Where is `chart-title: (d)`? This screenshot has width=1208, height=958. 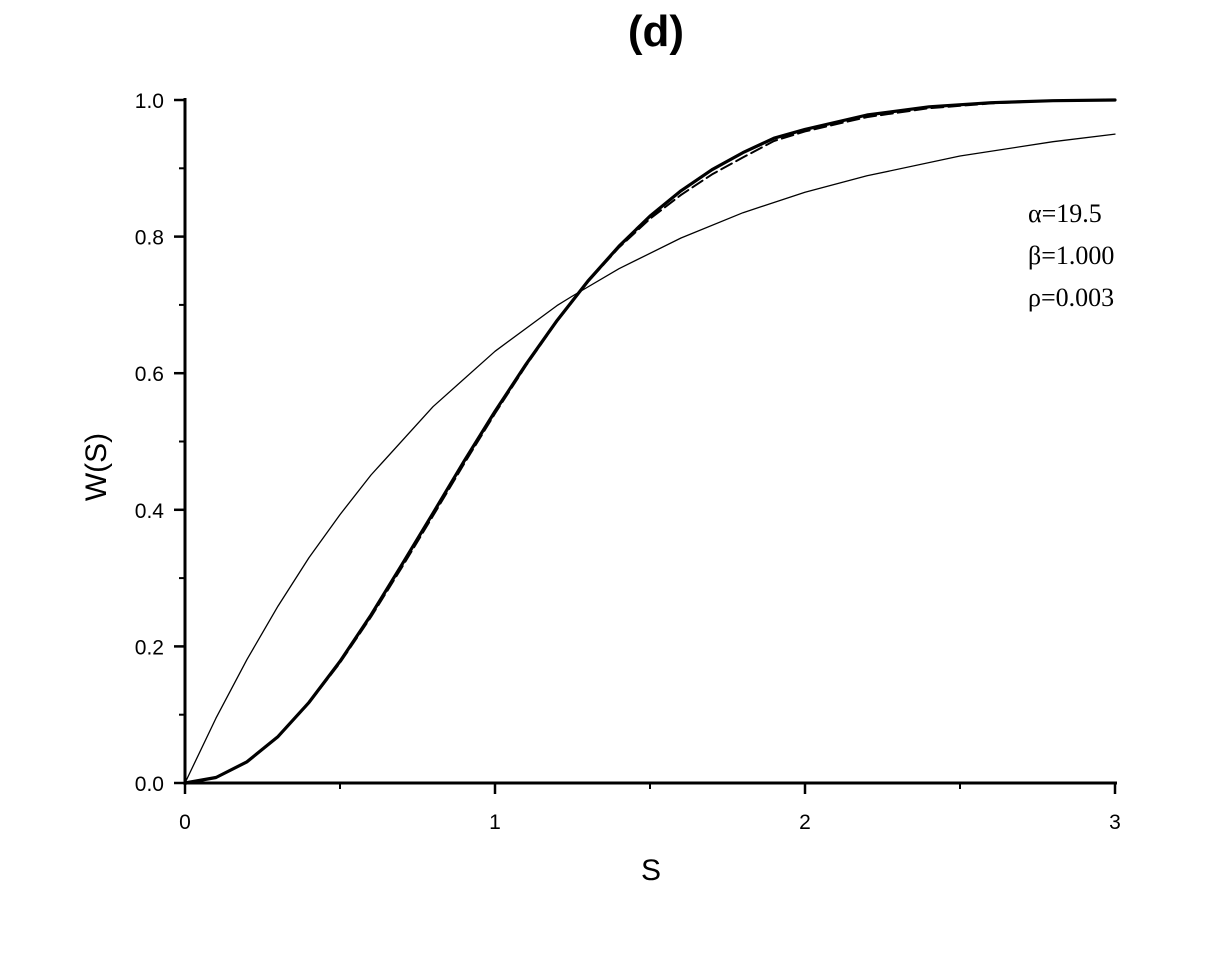
chart-title: (d) is located at coordinates (656, 31).